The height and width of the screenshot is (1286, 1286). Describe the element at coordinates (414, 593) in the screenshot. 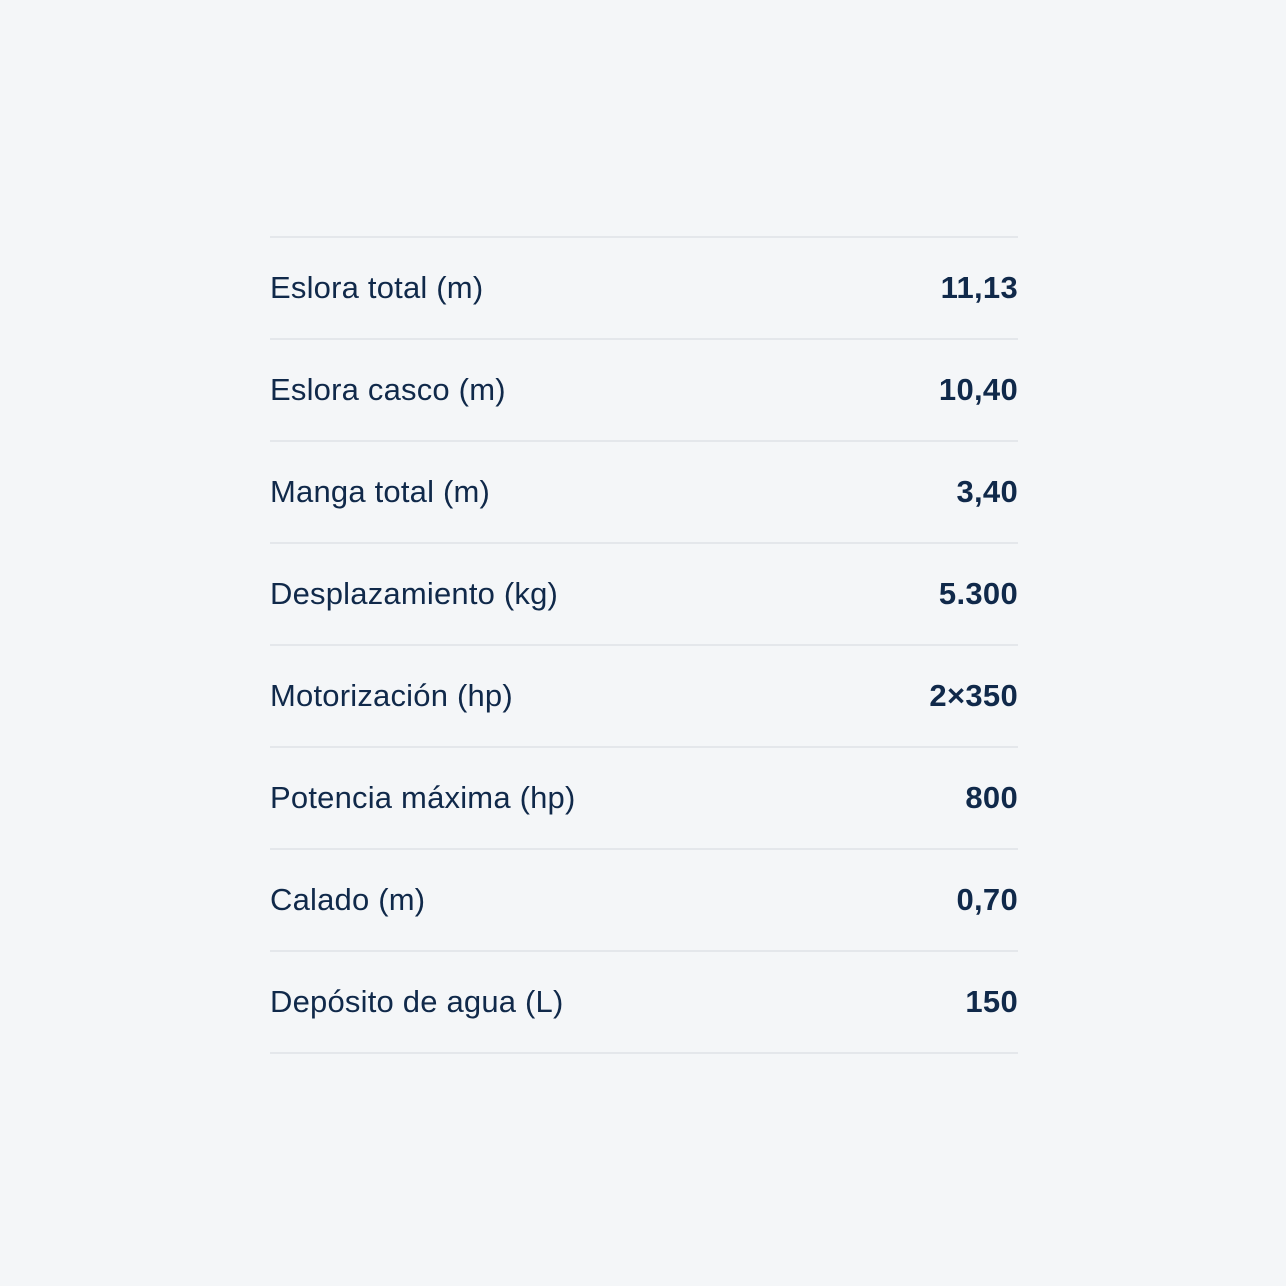

I see `spec-label: Desplazamiento (kg)` at that location.